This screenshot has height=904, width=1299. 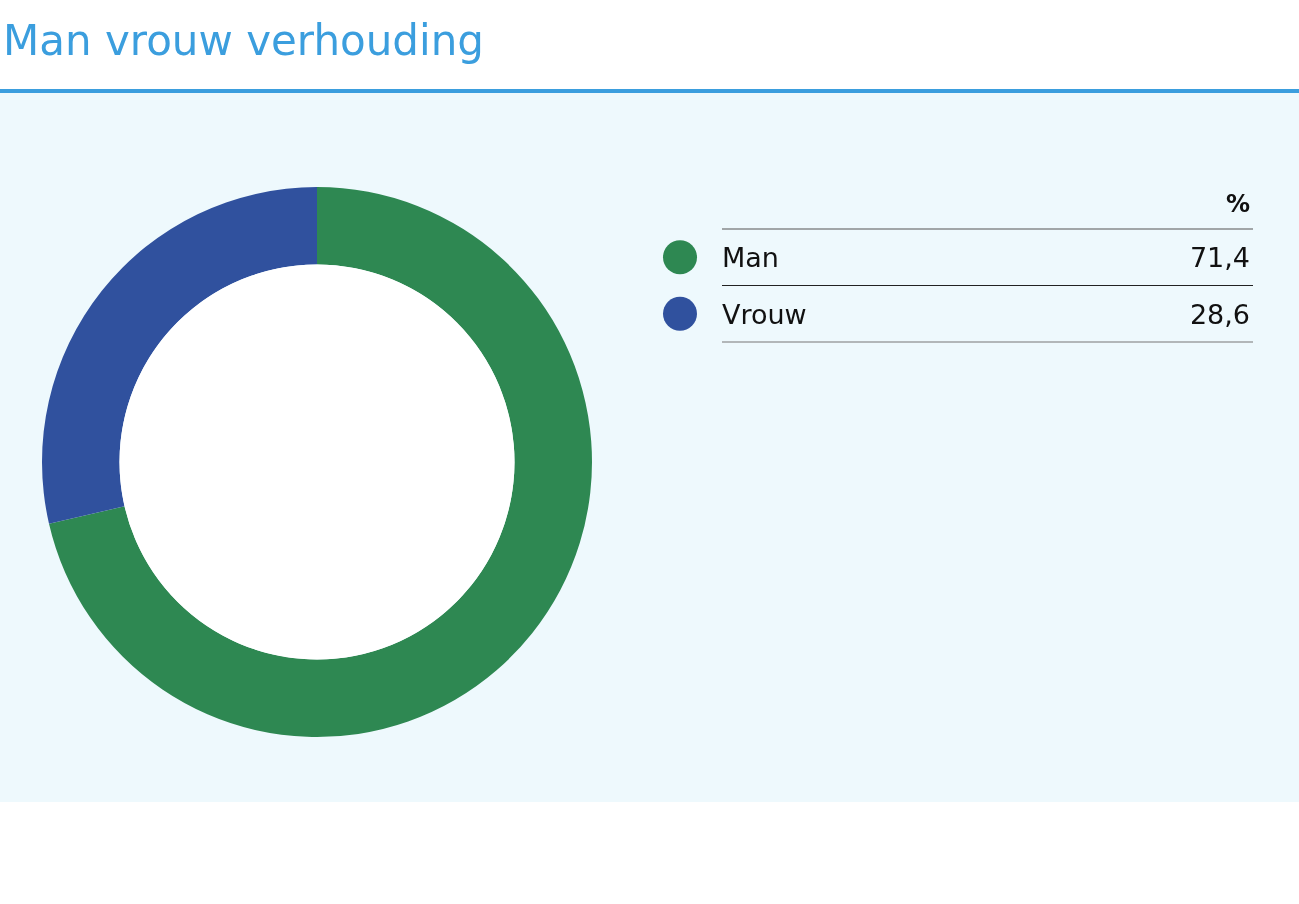 What do you see at coordinates (1219, 258) in the screenshot?
I see `data-label: 71,4` at bounding box center [1219, 258].